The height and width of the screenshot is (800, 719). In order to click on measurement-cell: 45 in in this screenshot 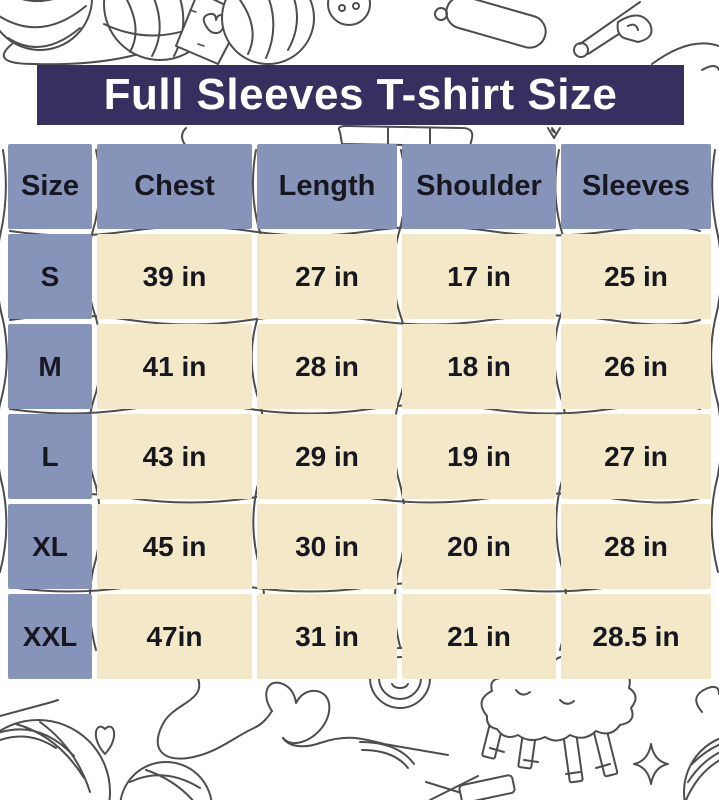, I will do `click(174, 546)`.